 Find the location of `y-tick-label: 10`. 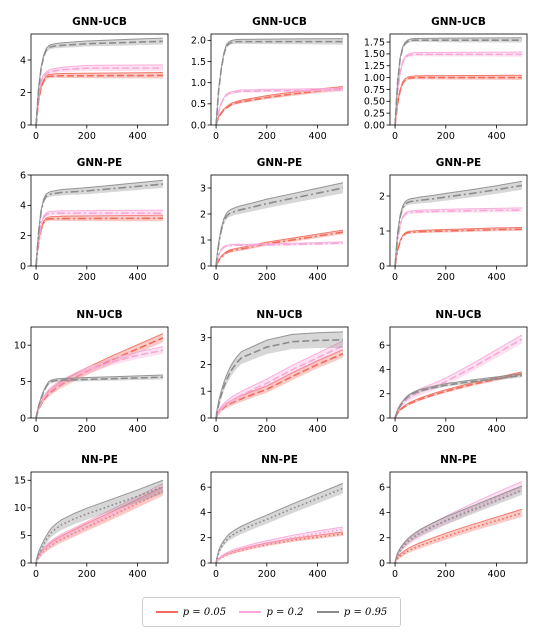

y-tick-label: 10 is located at coordinates (20, 508).